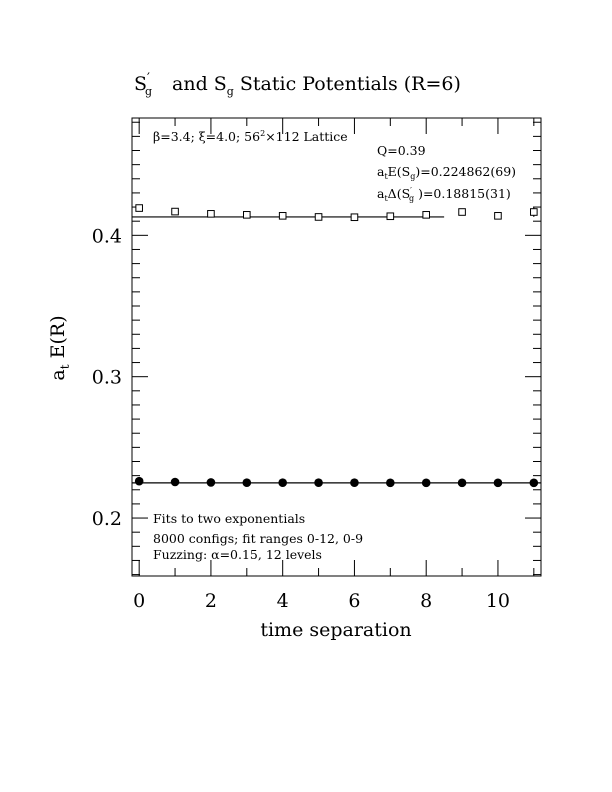 The width and height of the screenshot is (612, 792). What do you see at coordinates (335, 630) in the screenshot?
I see `x-axis-label: time separation` at bounding box center [335, 630].